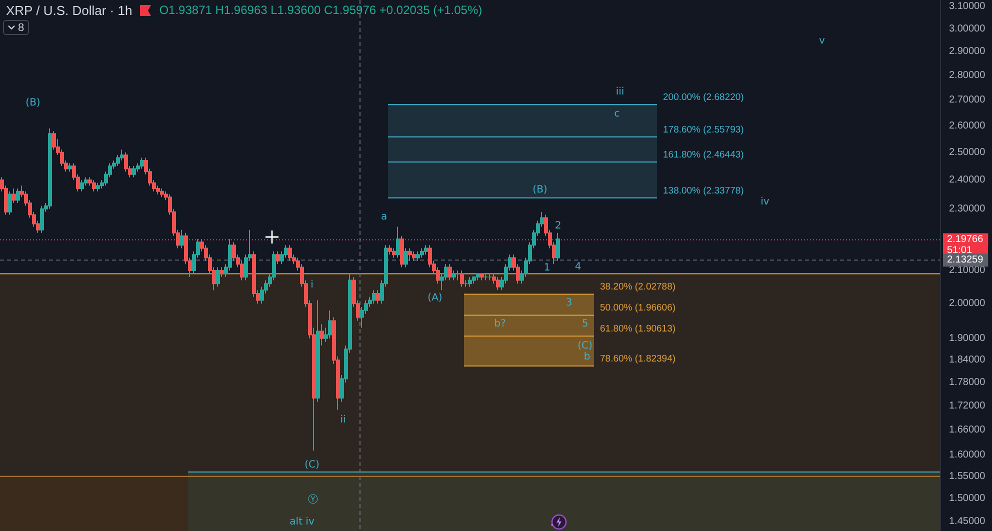  I want to click on chart-title: XRP / U.S. Dollar · 1h, so click(69, 10).